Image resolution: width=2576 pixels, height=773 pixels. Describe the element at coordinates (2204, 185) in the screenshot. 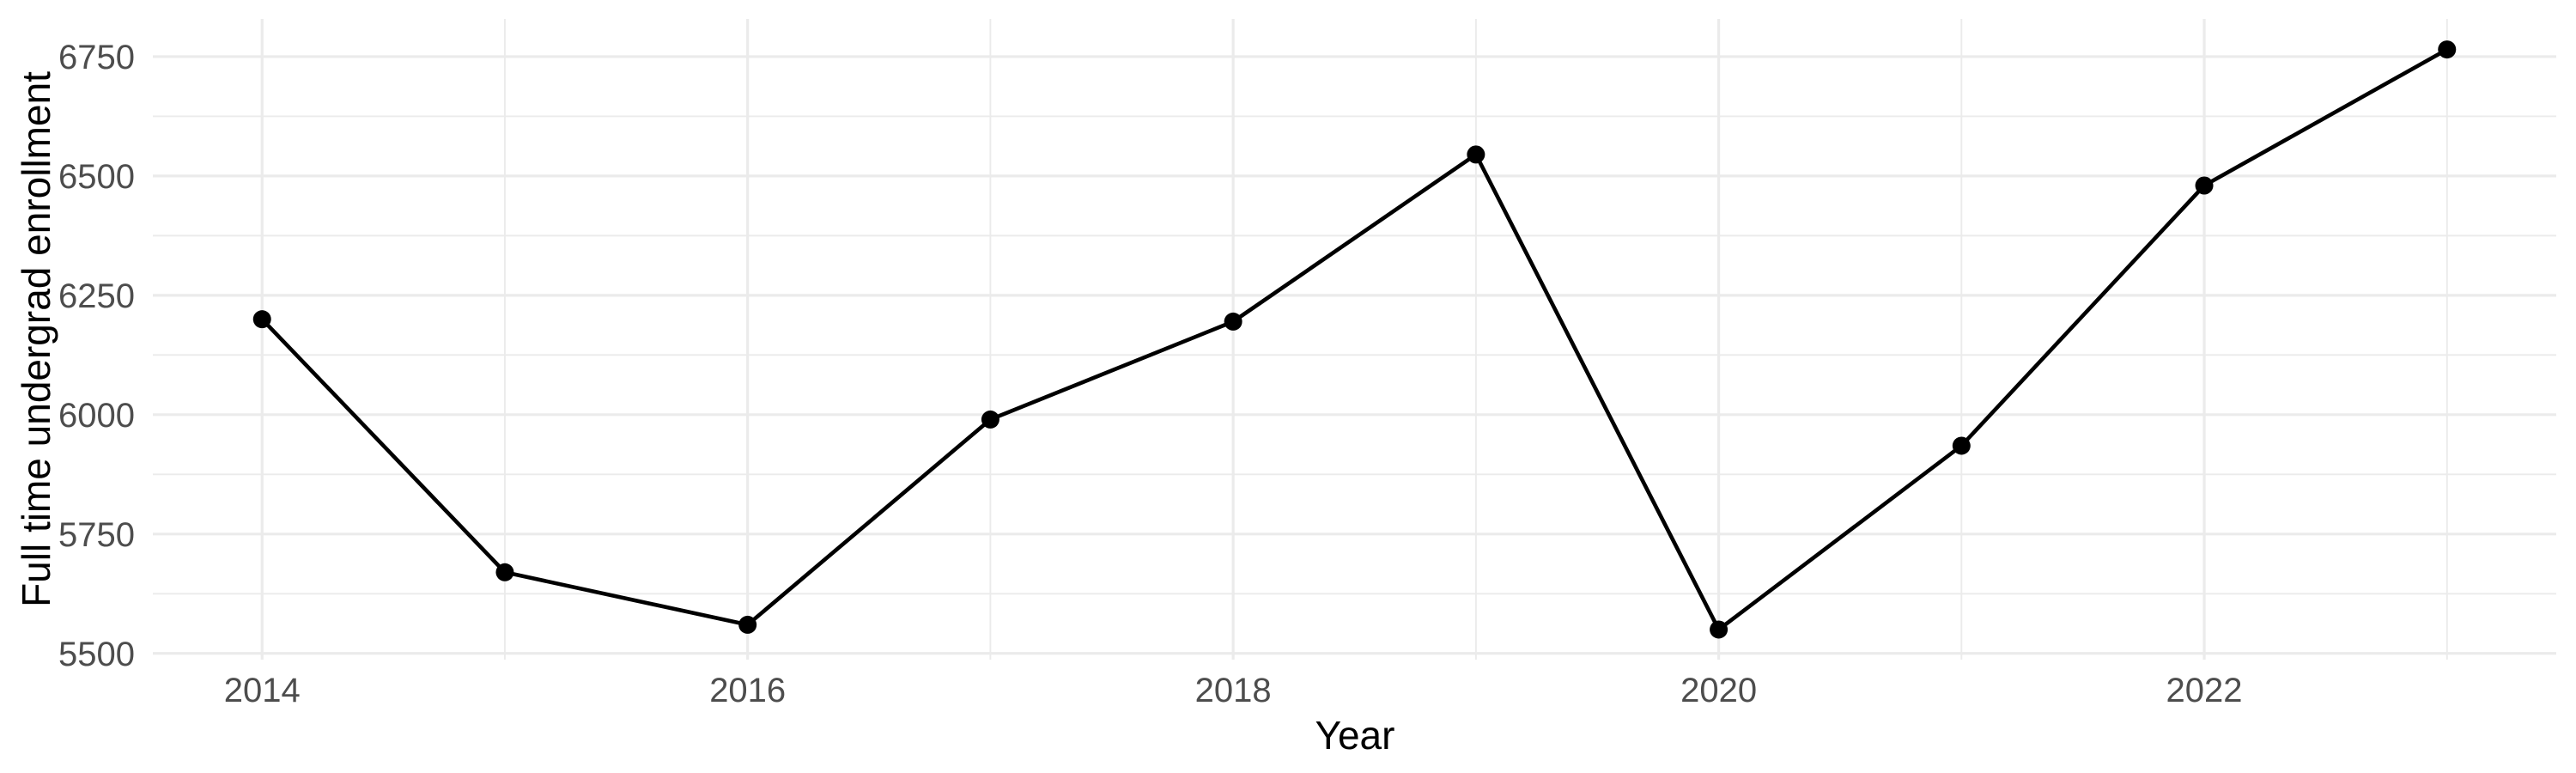

I see `data-point-2022` at that location.